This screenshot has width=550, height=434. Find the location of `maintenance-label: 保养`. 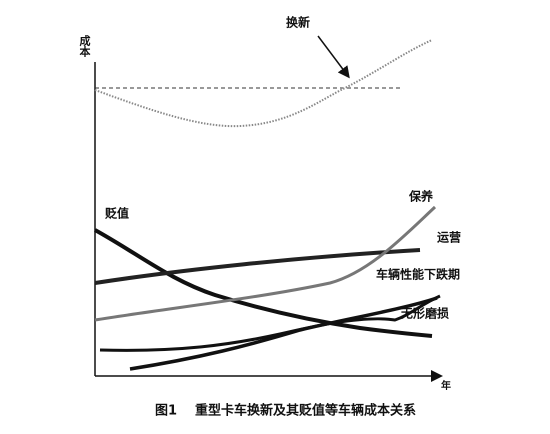

maintenance-label: 保养 is located at coordinates (420, 196).